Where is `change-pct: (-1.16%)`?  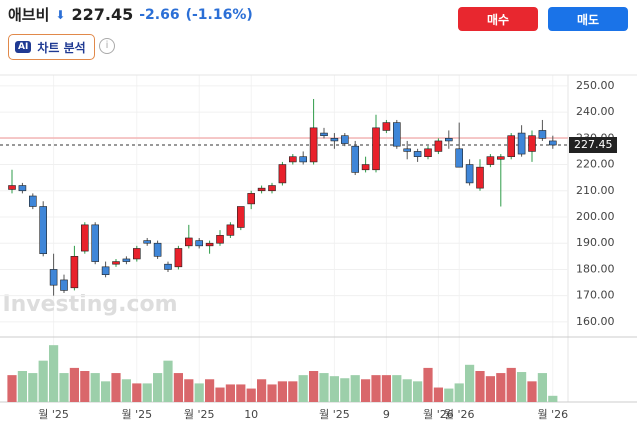
change-pct: (-1.16%) is located at coordinates (219, 14).